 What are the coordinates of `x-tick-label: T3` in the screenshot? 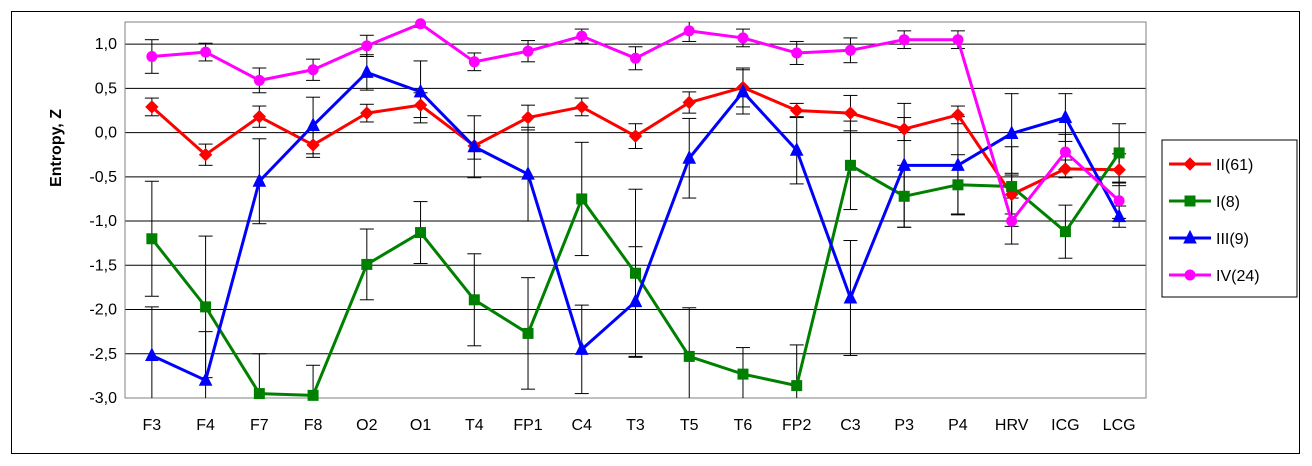 It's located at (635, 425).